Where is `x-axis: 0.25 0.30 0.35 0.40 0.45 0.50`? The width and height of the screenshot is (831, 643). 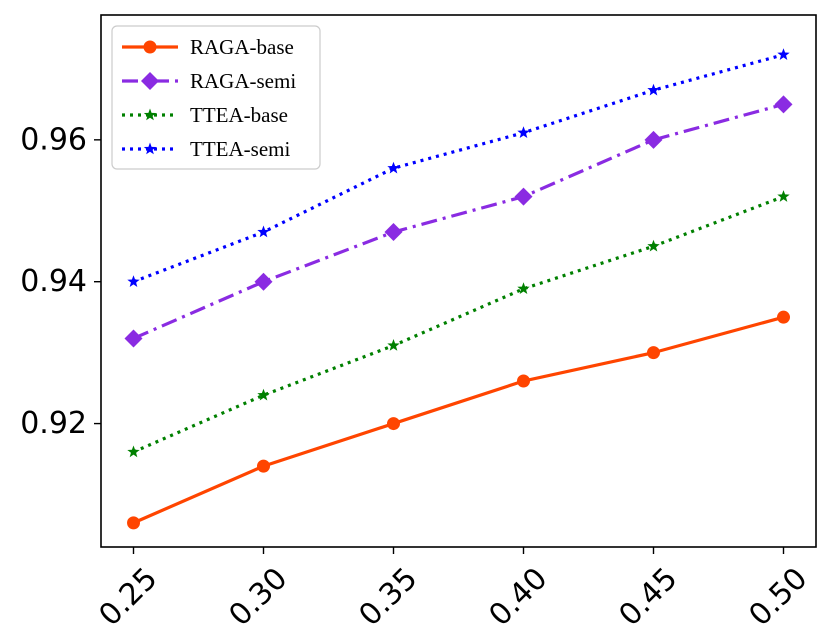
x-axis: 0.25 0.30 0.35 0.40 0.45 0.50 is located at coordinates (453, 590).